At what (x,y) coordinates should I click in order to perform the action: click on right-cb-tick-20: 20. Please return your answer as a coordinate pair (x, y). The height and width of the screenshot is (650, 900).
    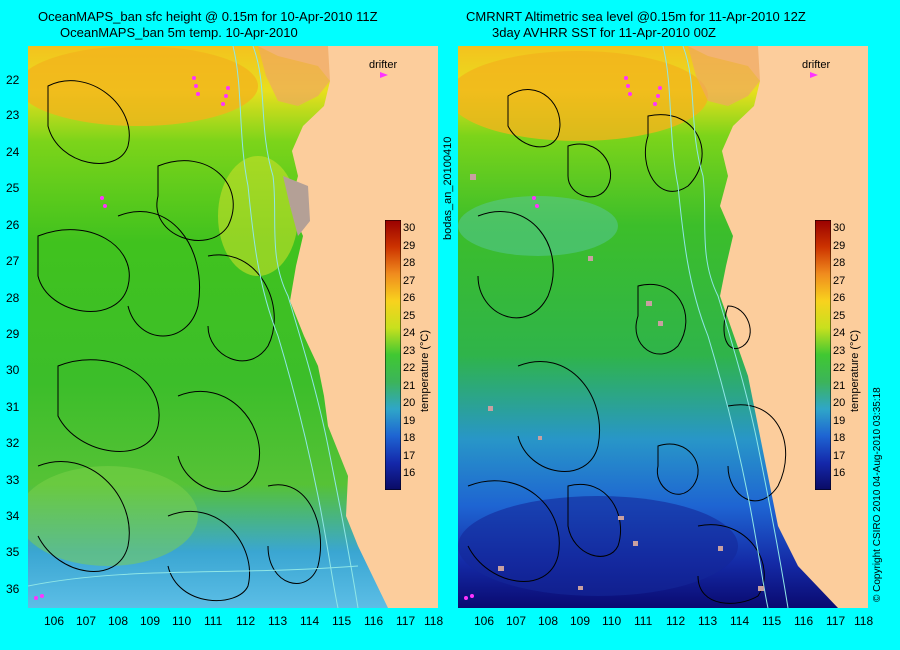
    Looking at the image, I should click on (839, 403).